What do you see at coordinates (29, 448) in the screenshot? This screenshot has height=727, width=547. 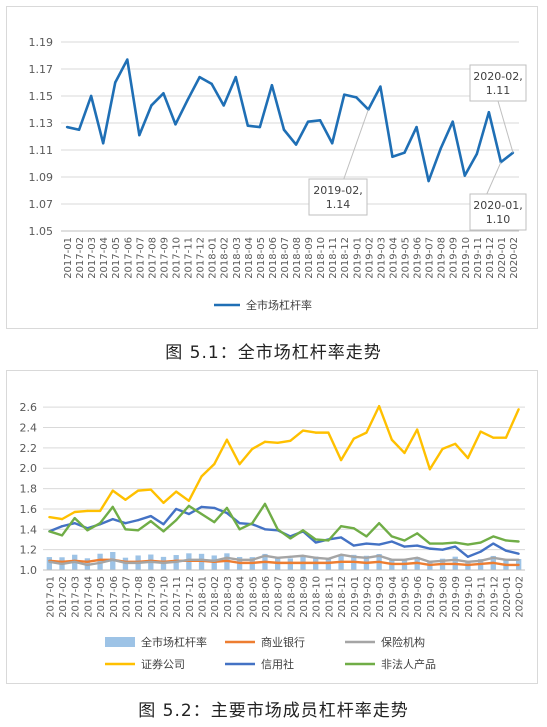 I see `y-tick-label: 2.2` at bounding box center [29, 448].